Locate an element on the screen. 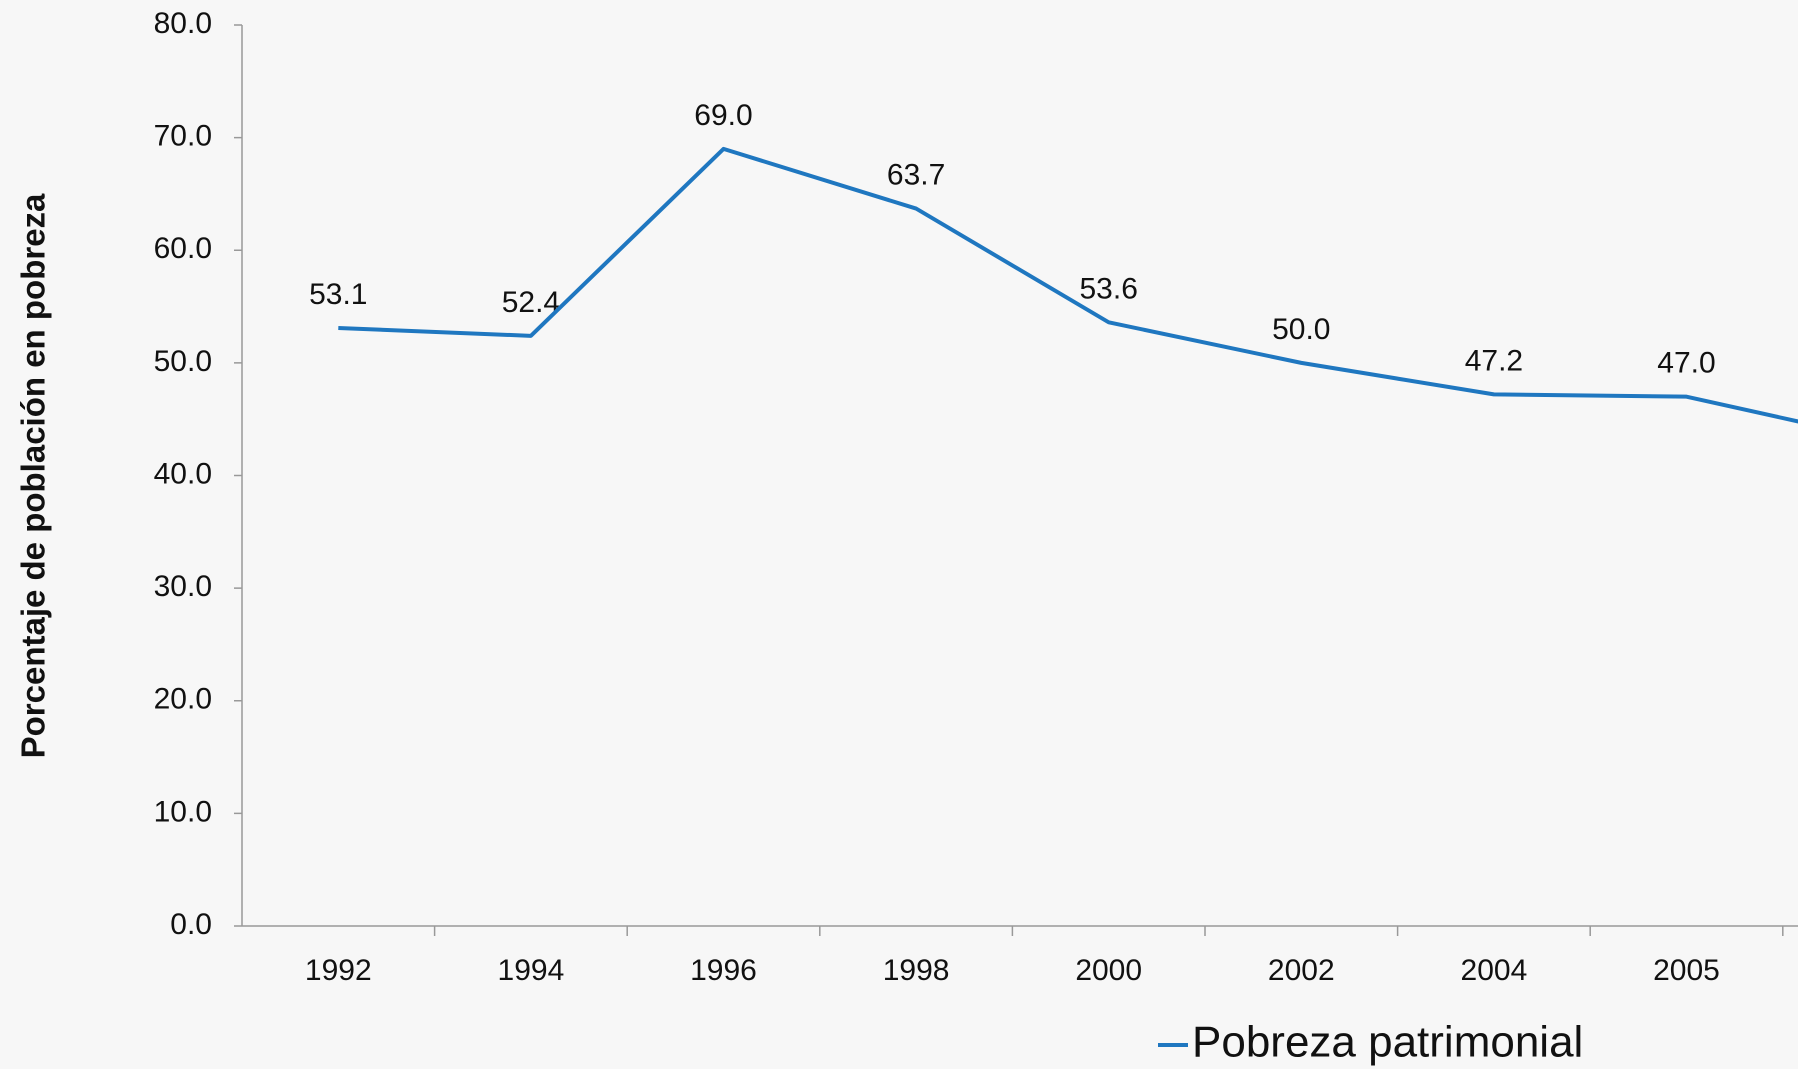  data-label: 69.0 is located at coordinates (723, 115).